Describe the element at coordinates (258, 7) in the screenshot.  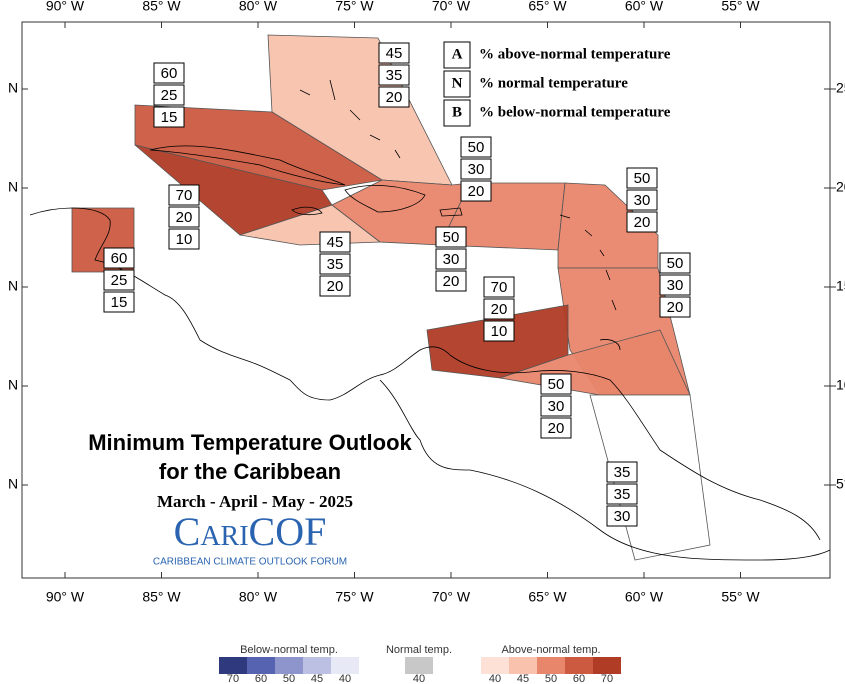
I see `lon-label-top: 80° W` at that location.